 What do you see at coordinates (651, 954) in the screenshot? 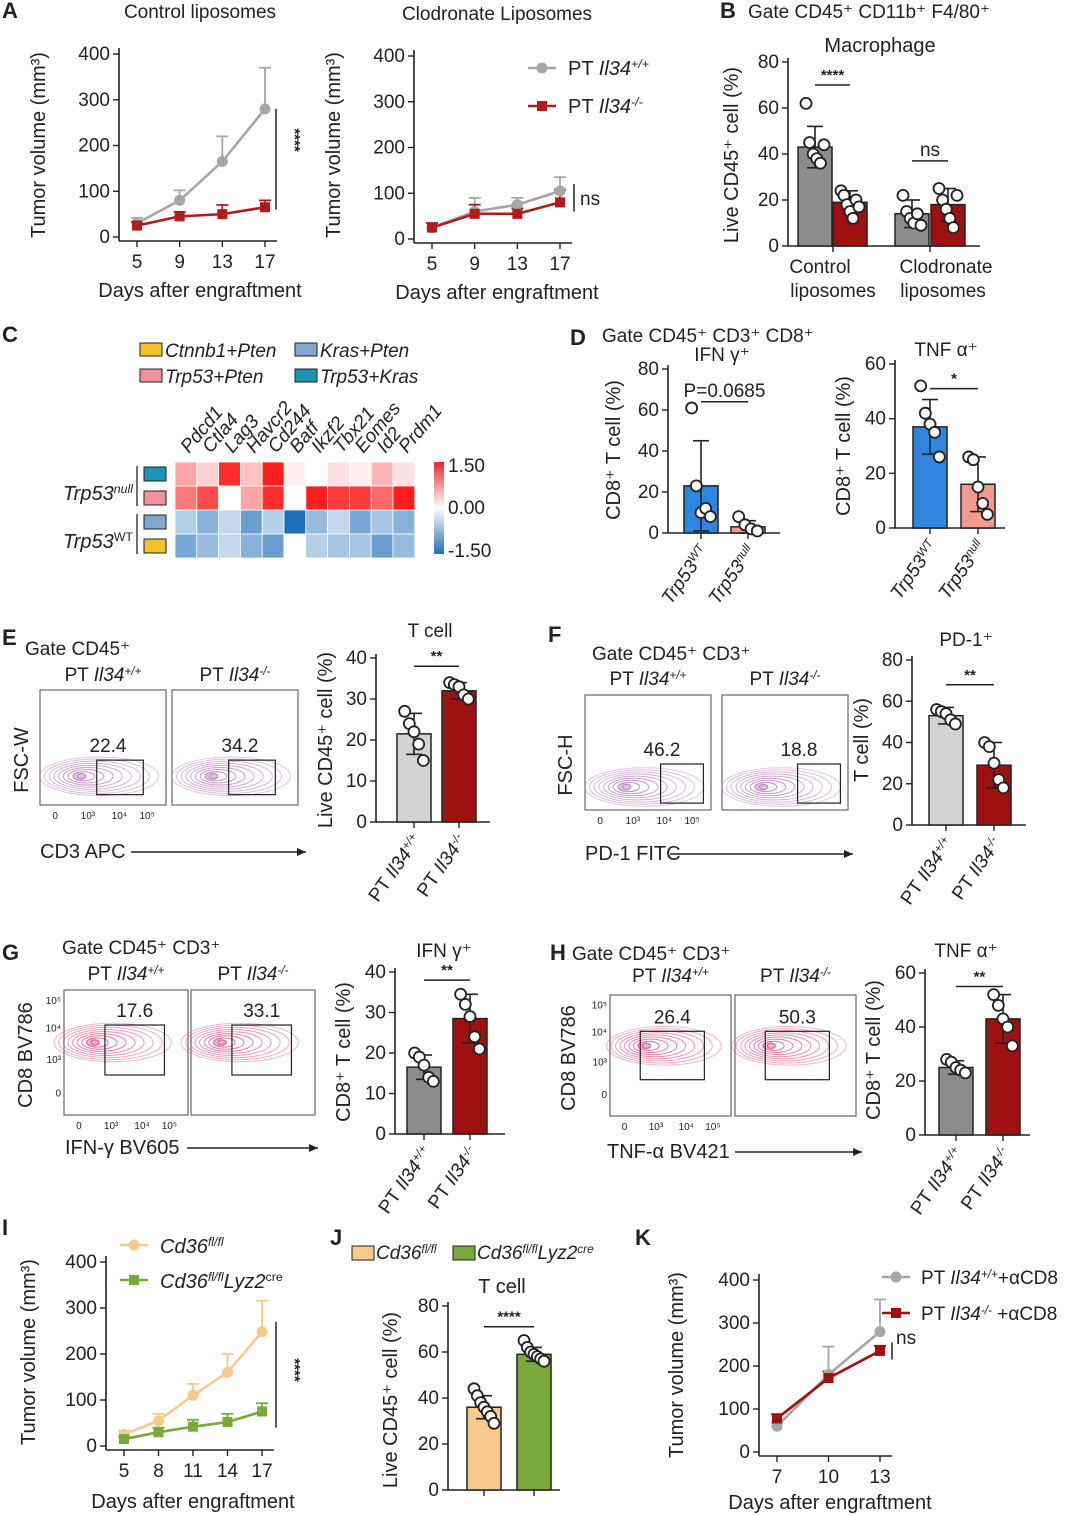
I see `H-flow-title: Gate CD45⁺ CD3⁺` at bounding box center [651, 954].